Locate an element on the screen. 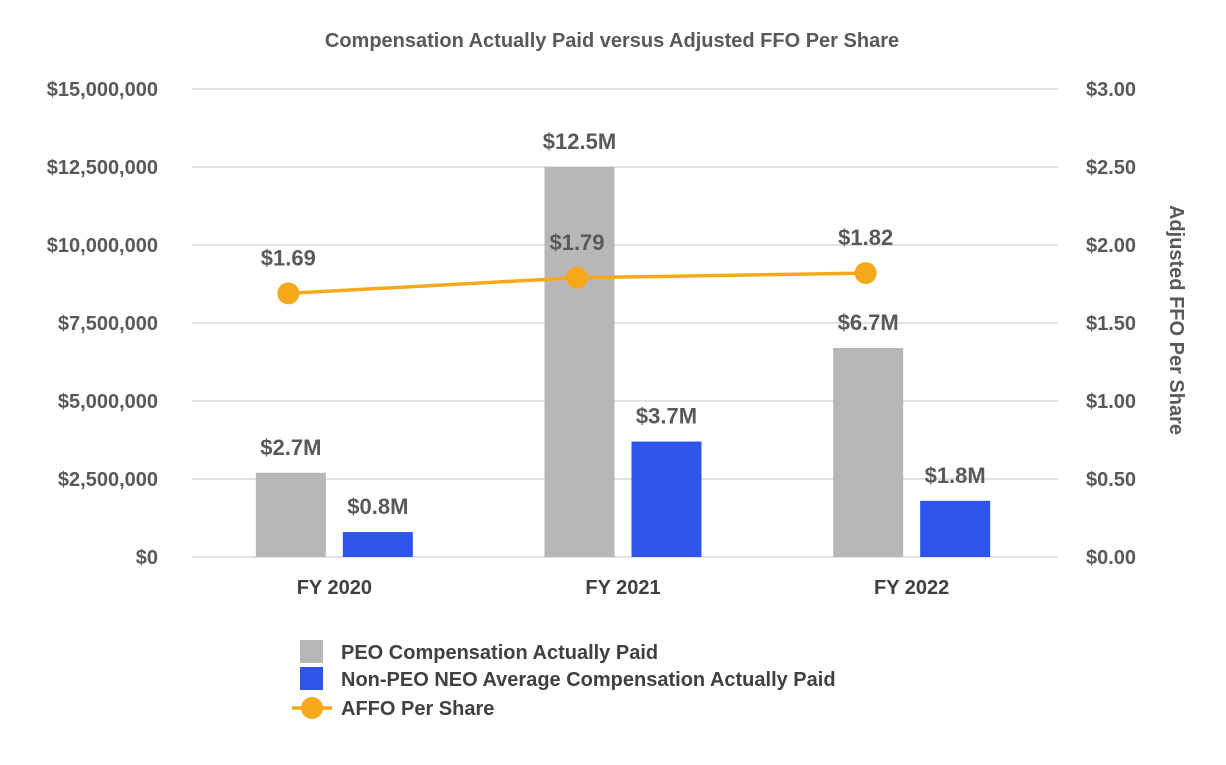  right-tick-label: $1.50 is located at coordinates (1111, 324).